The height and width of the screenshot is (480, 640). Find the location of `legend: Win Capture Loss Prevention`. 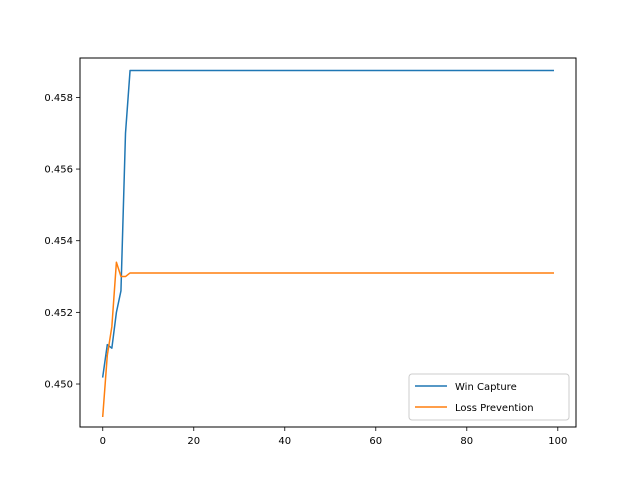

legend: Win Capture Loss Prevention is located at coordinates (489, 397).